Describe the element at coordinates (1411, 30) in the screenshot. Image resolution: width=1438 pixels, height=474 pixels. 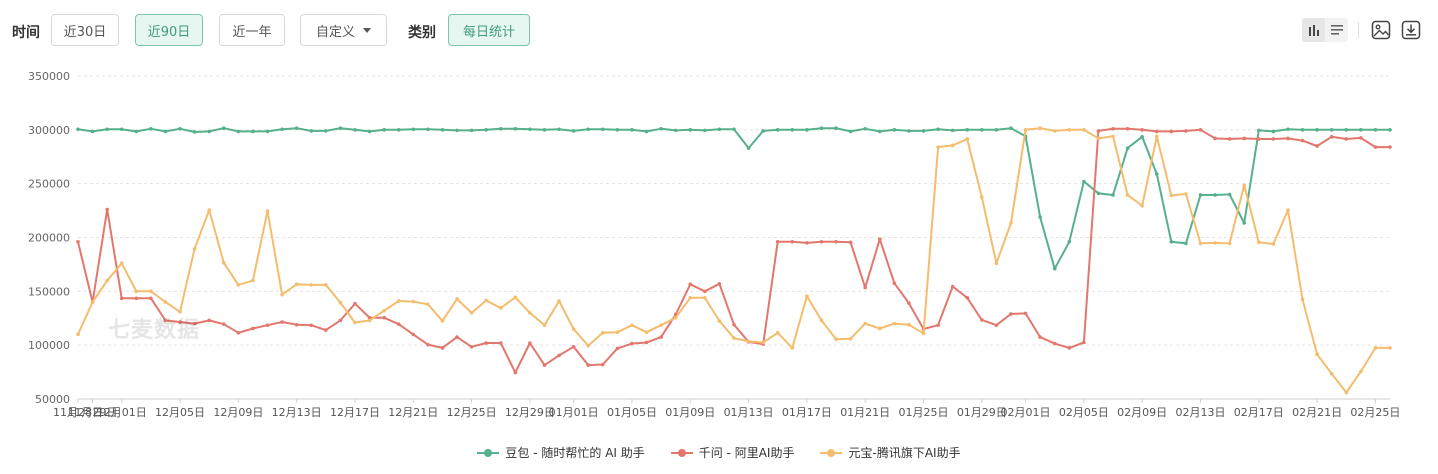
I see `download-button` at that location.